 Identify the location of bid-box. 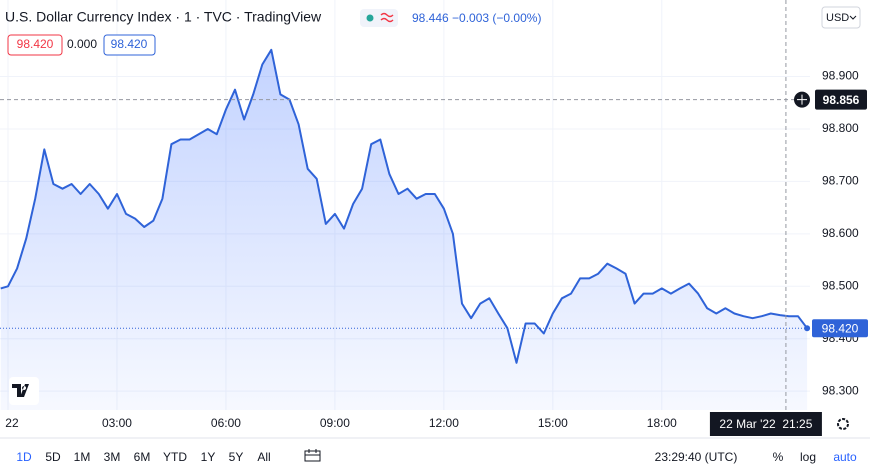
(35, 45).